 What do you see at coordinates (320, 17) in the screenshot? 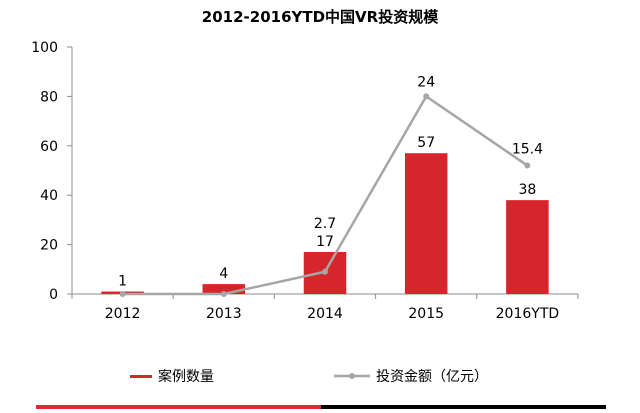
I see `chart-title: 2012-2016YTD中国VR投资规模` at bounding box center [320, 17].